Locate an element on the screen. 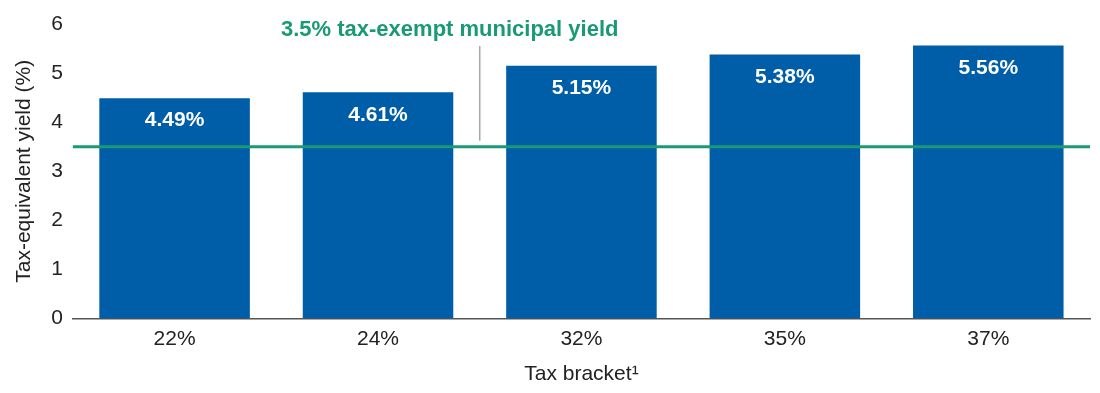 This screenshot has width=1100, height=393. y-tick-label: 2 is located at coordinates (57, 219).